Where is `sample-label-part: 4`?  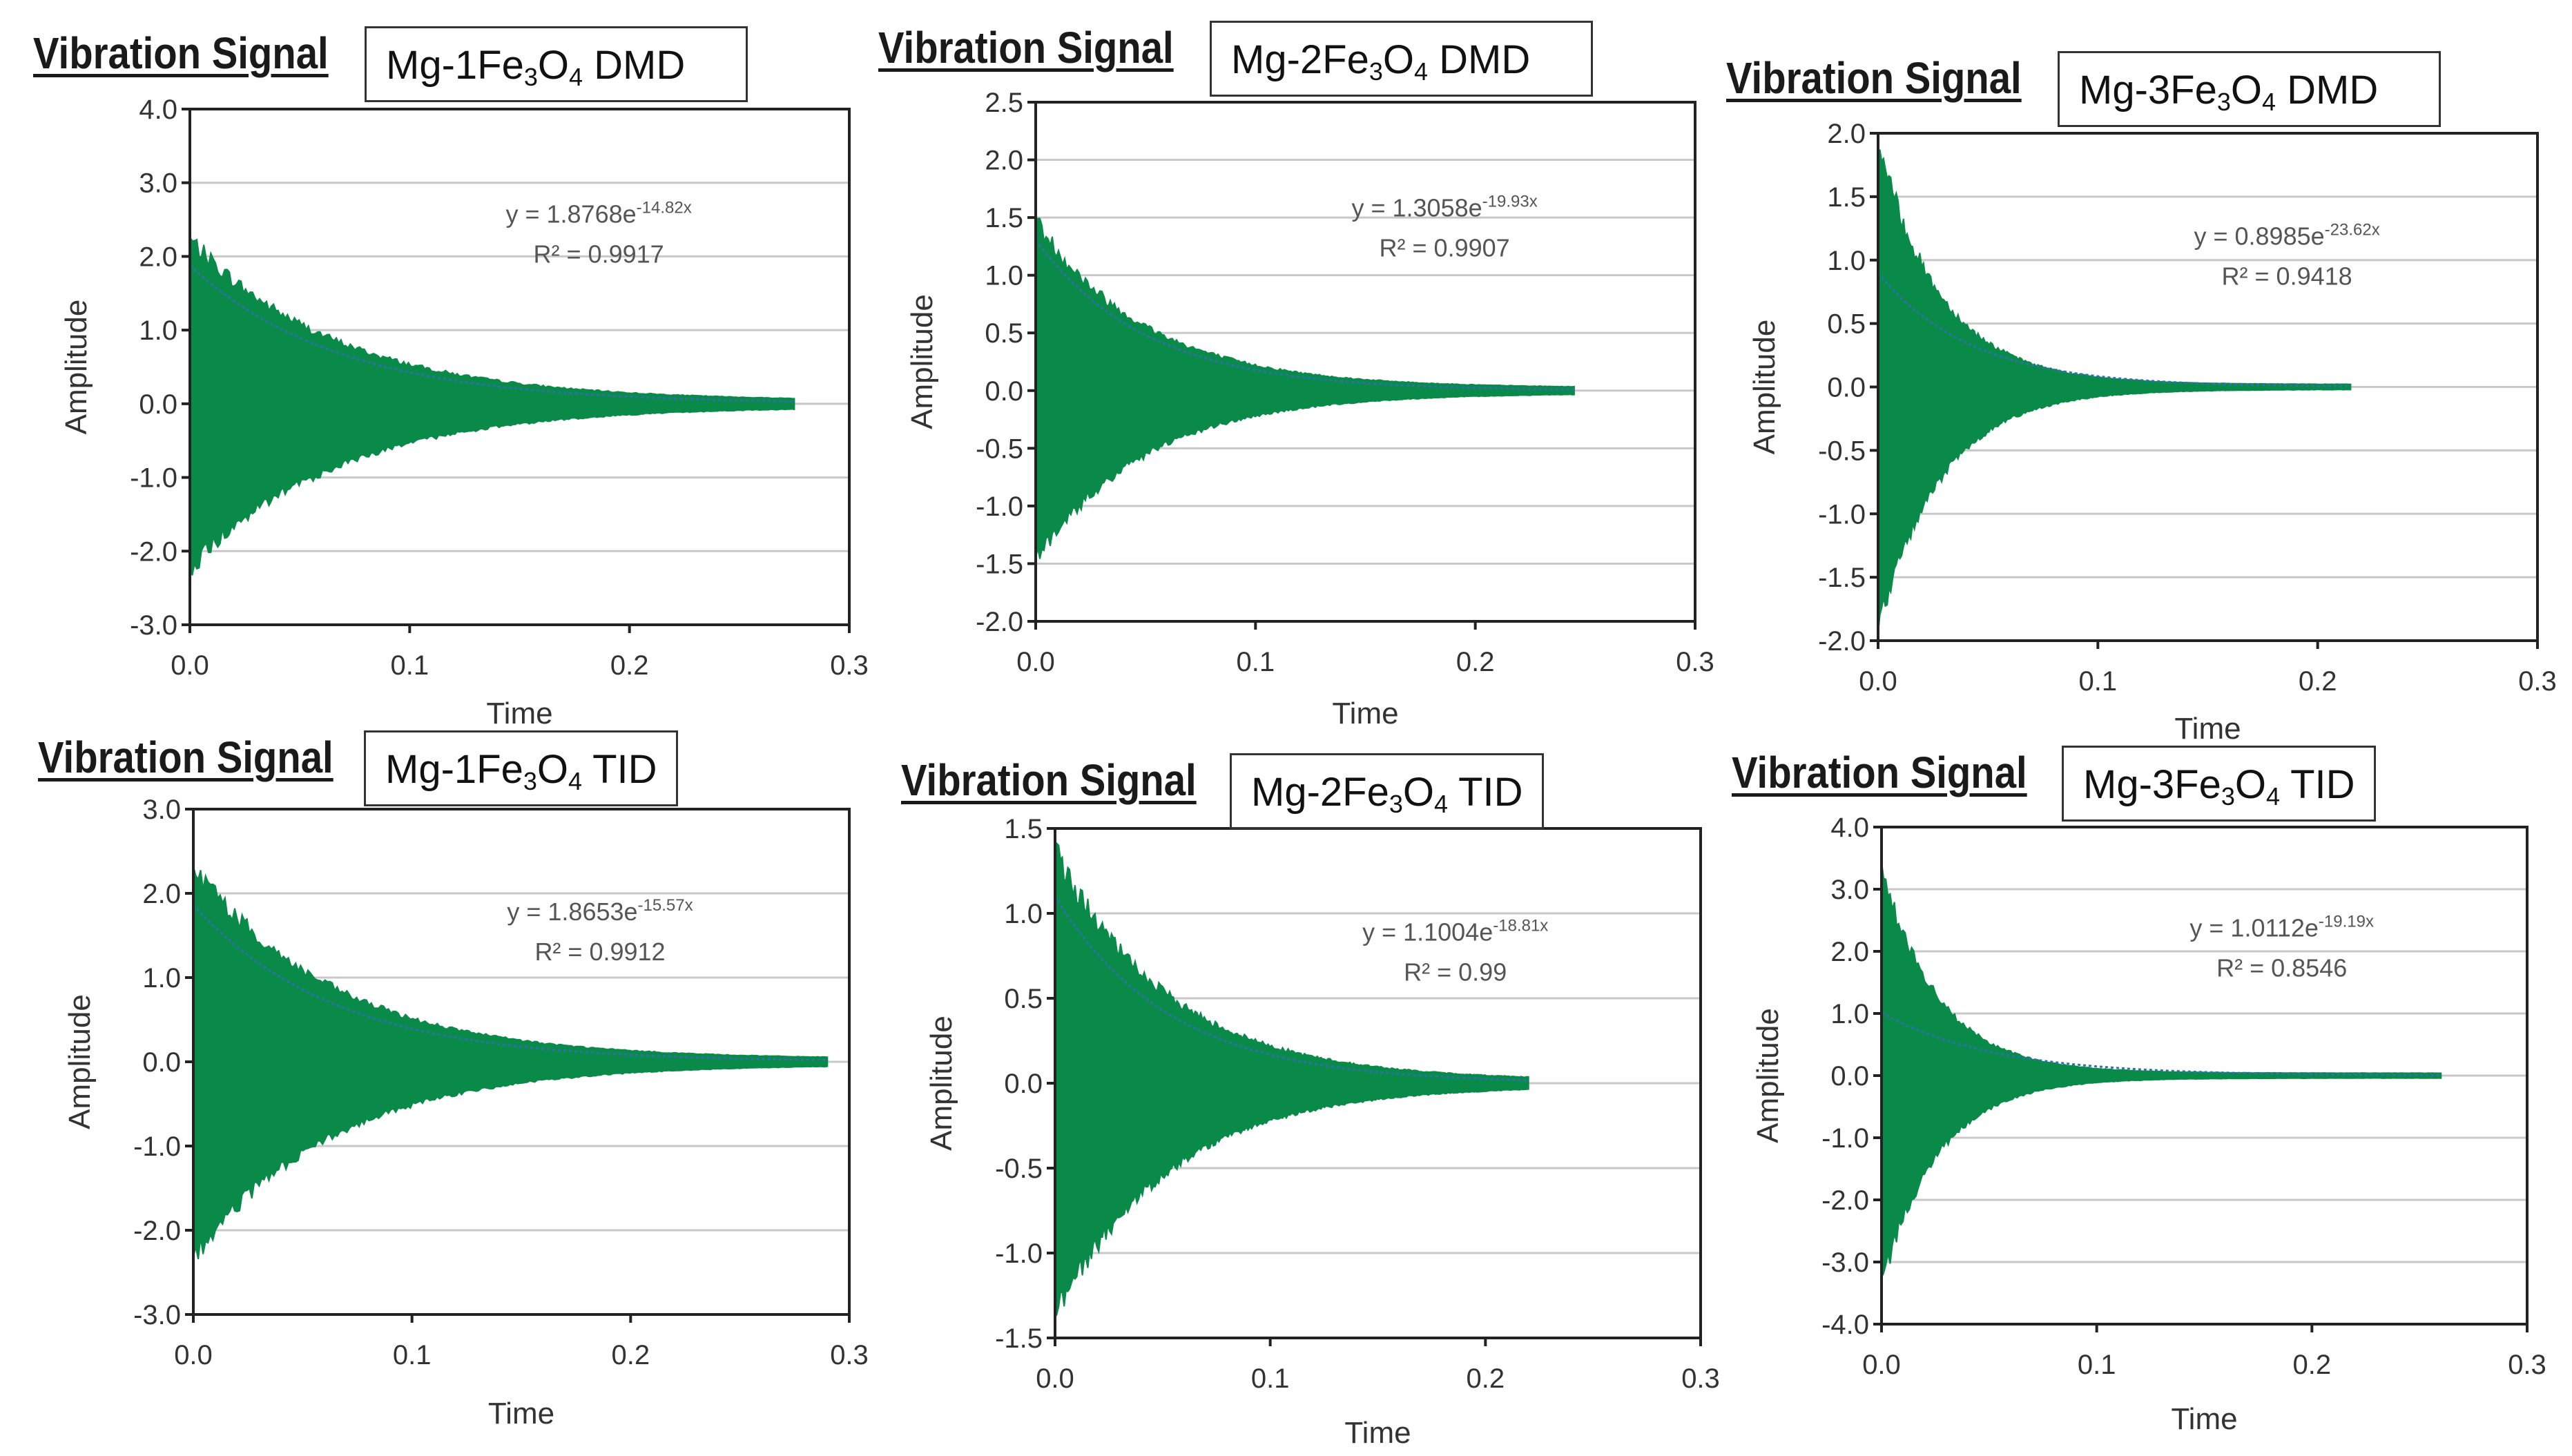 sample-label-part: 4 is located at coordinates (2268, 102).